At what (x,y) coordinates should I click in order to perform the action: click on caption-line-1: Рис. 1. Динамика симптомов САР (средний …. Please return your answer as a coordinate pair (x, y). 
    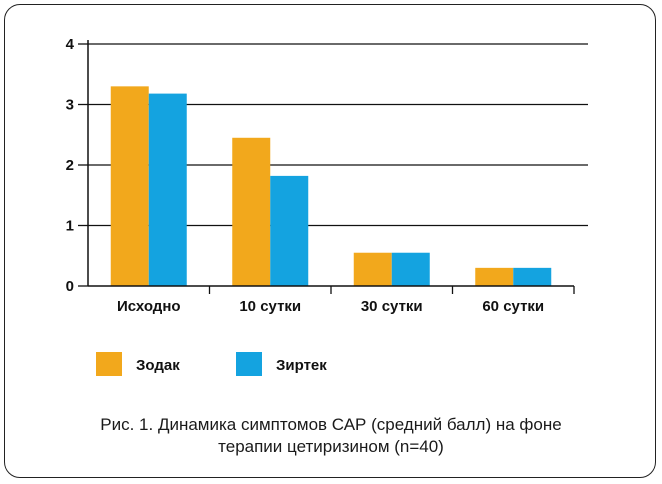
    Looking at the image, I should click on (331, 424).